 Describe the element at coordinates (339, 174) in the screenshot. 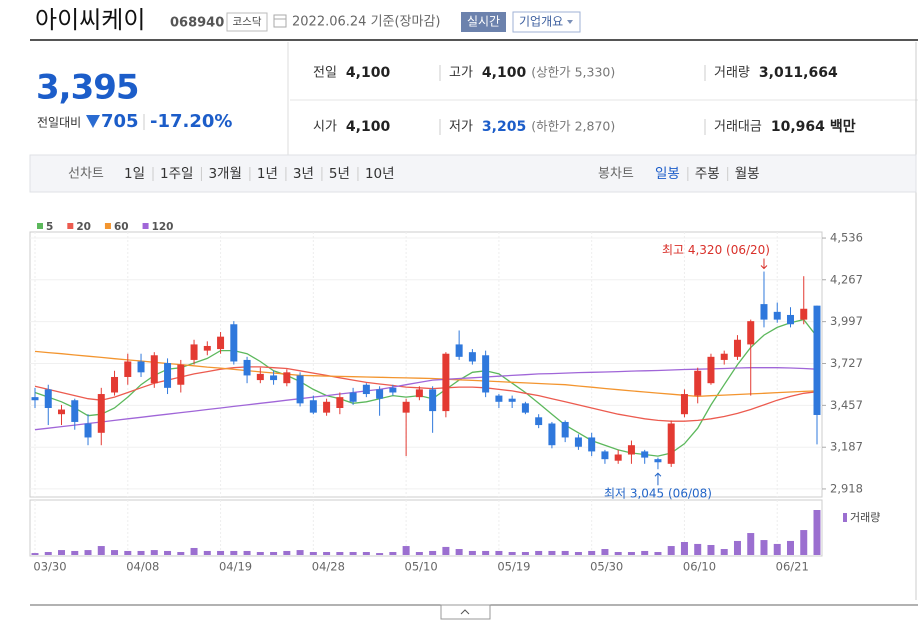

I see `tab: 5년` at that location.